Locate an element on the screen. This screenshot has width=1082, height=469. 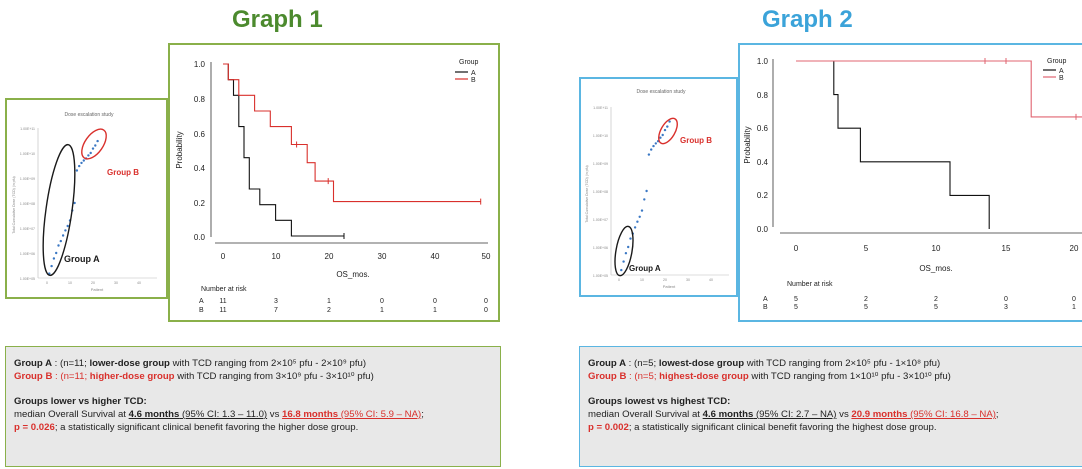
risk-cell: 11 is located at coordinates (222, 301).